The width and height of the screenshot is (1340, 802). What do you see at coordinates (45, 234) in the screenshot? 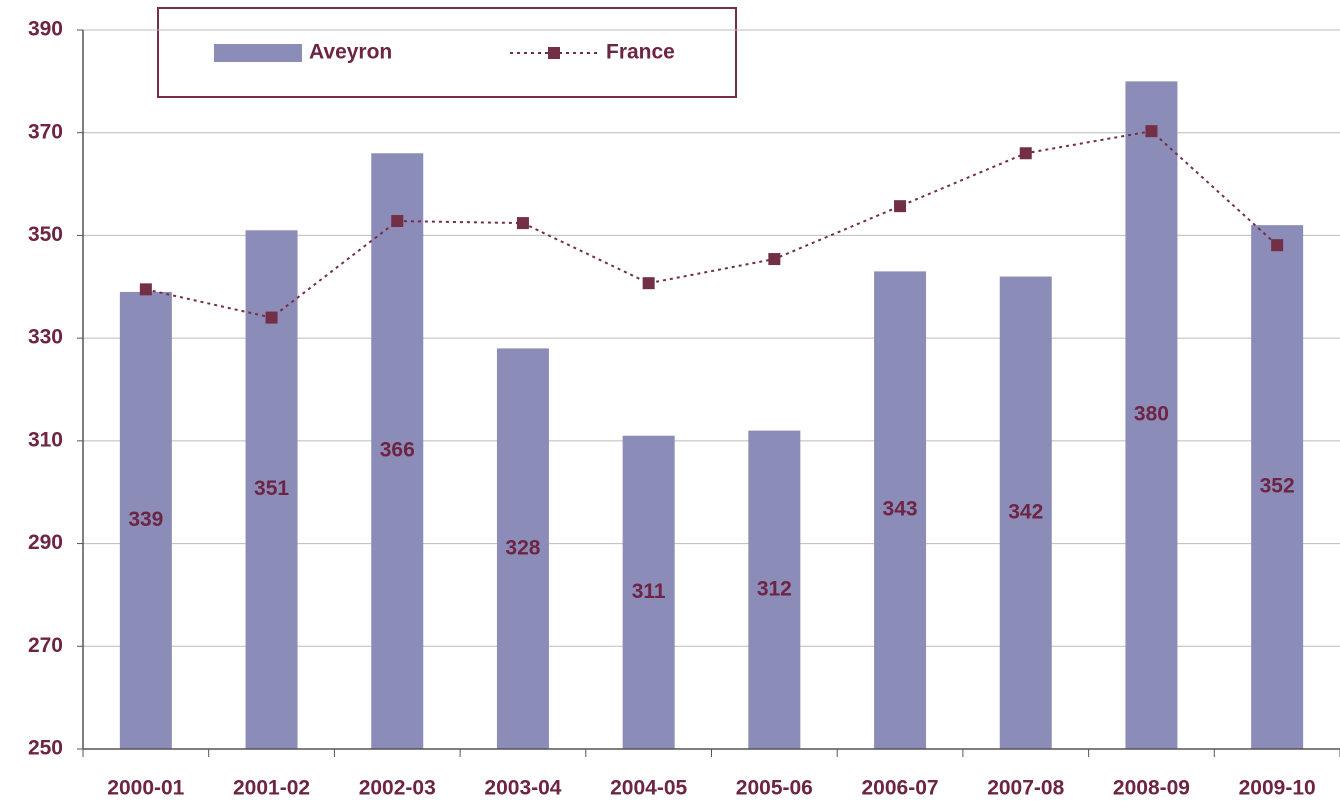
I see `y-tick-label: 350` at bounding box center [45, 234].